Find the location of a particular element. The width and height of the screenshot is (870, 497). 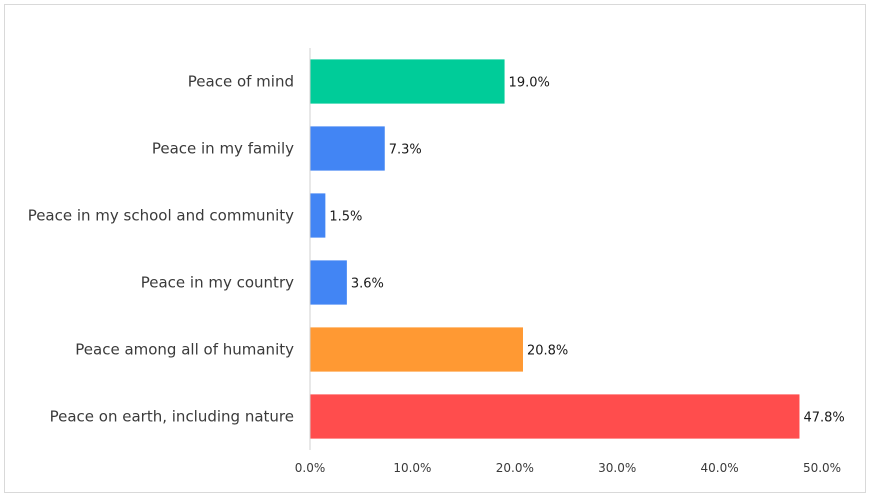

category-label: Peace on earth, including nature is located at coordinates (172, 417).